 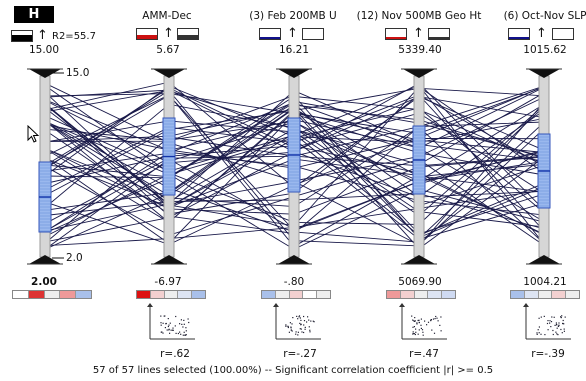 I want to click on swatch-feb-right, so click(x=313, y=34).